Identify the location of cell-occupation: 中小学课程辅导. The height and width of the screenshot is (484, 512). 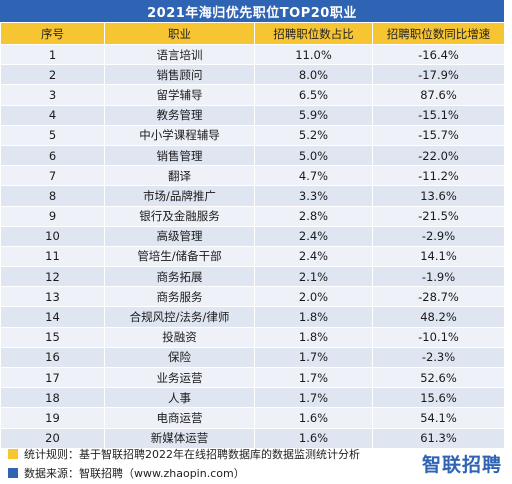
(179, 135).